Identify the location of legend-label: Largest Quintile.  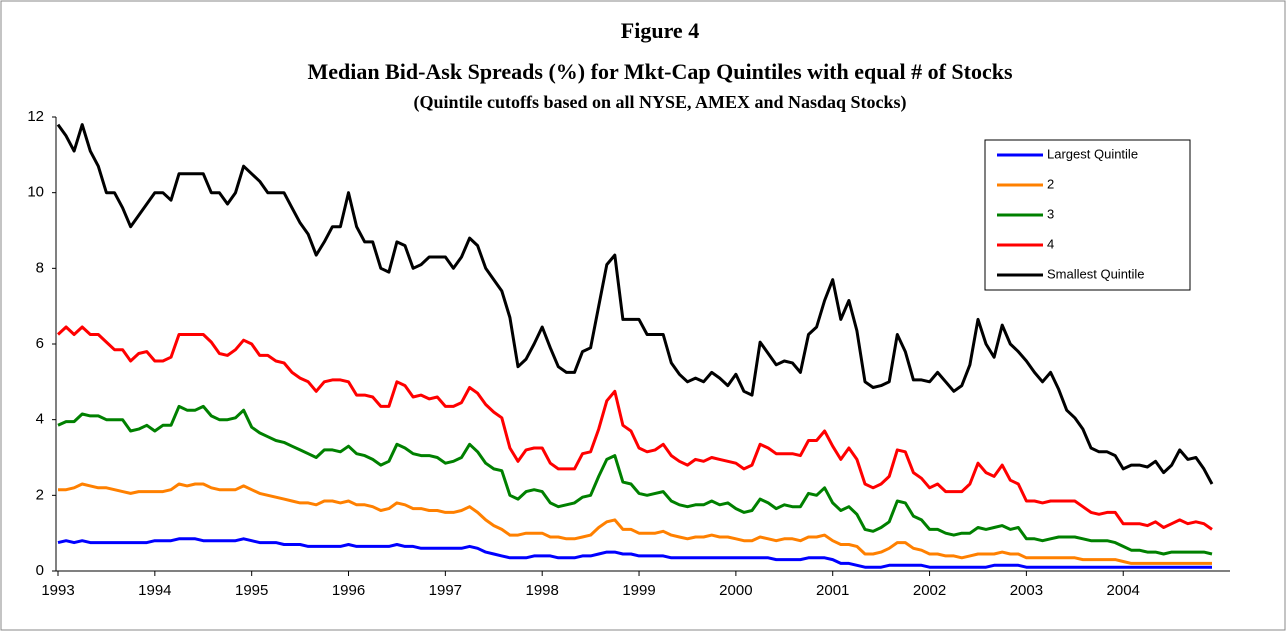
(1092, 153).